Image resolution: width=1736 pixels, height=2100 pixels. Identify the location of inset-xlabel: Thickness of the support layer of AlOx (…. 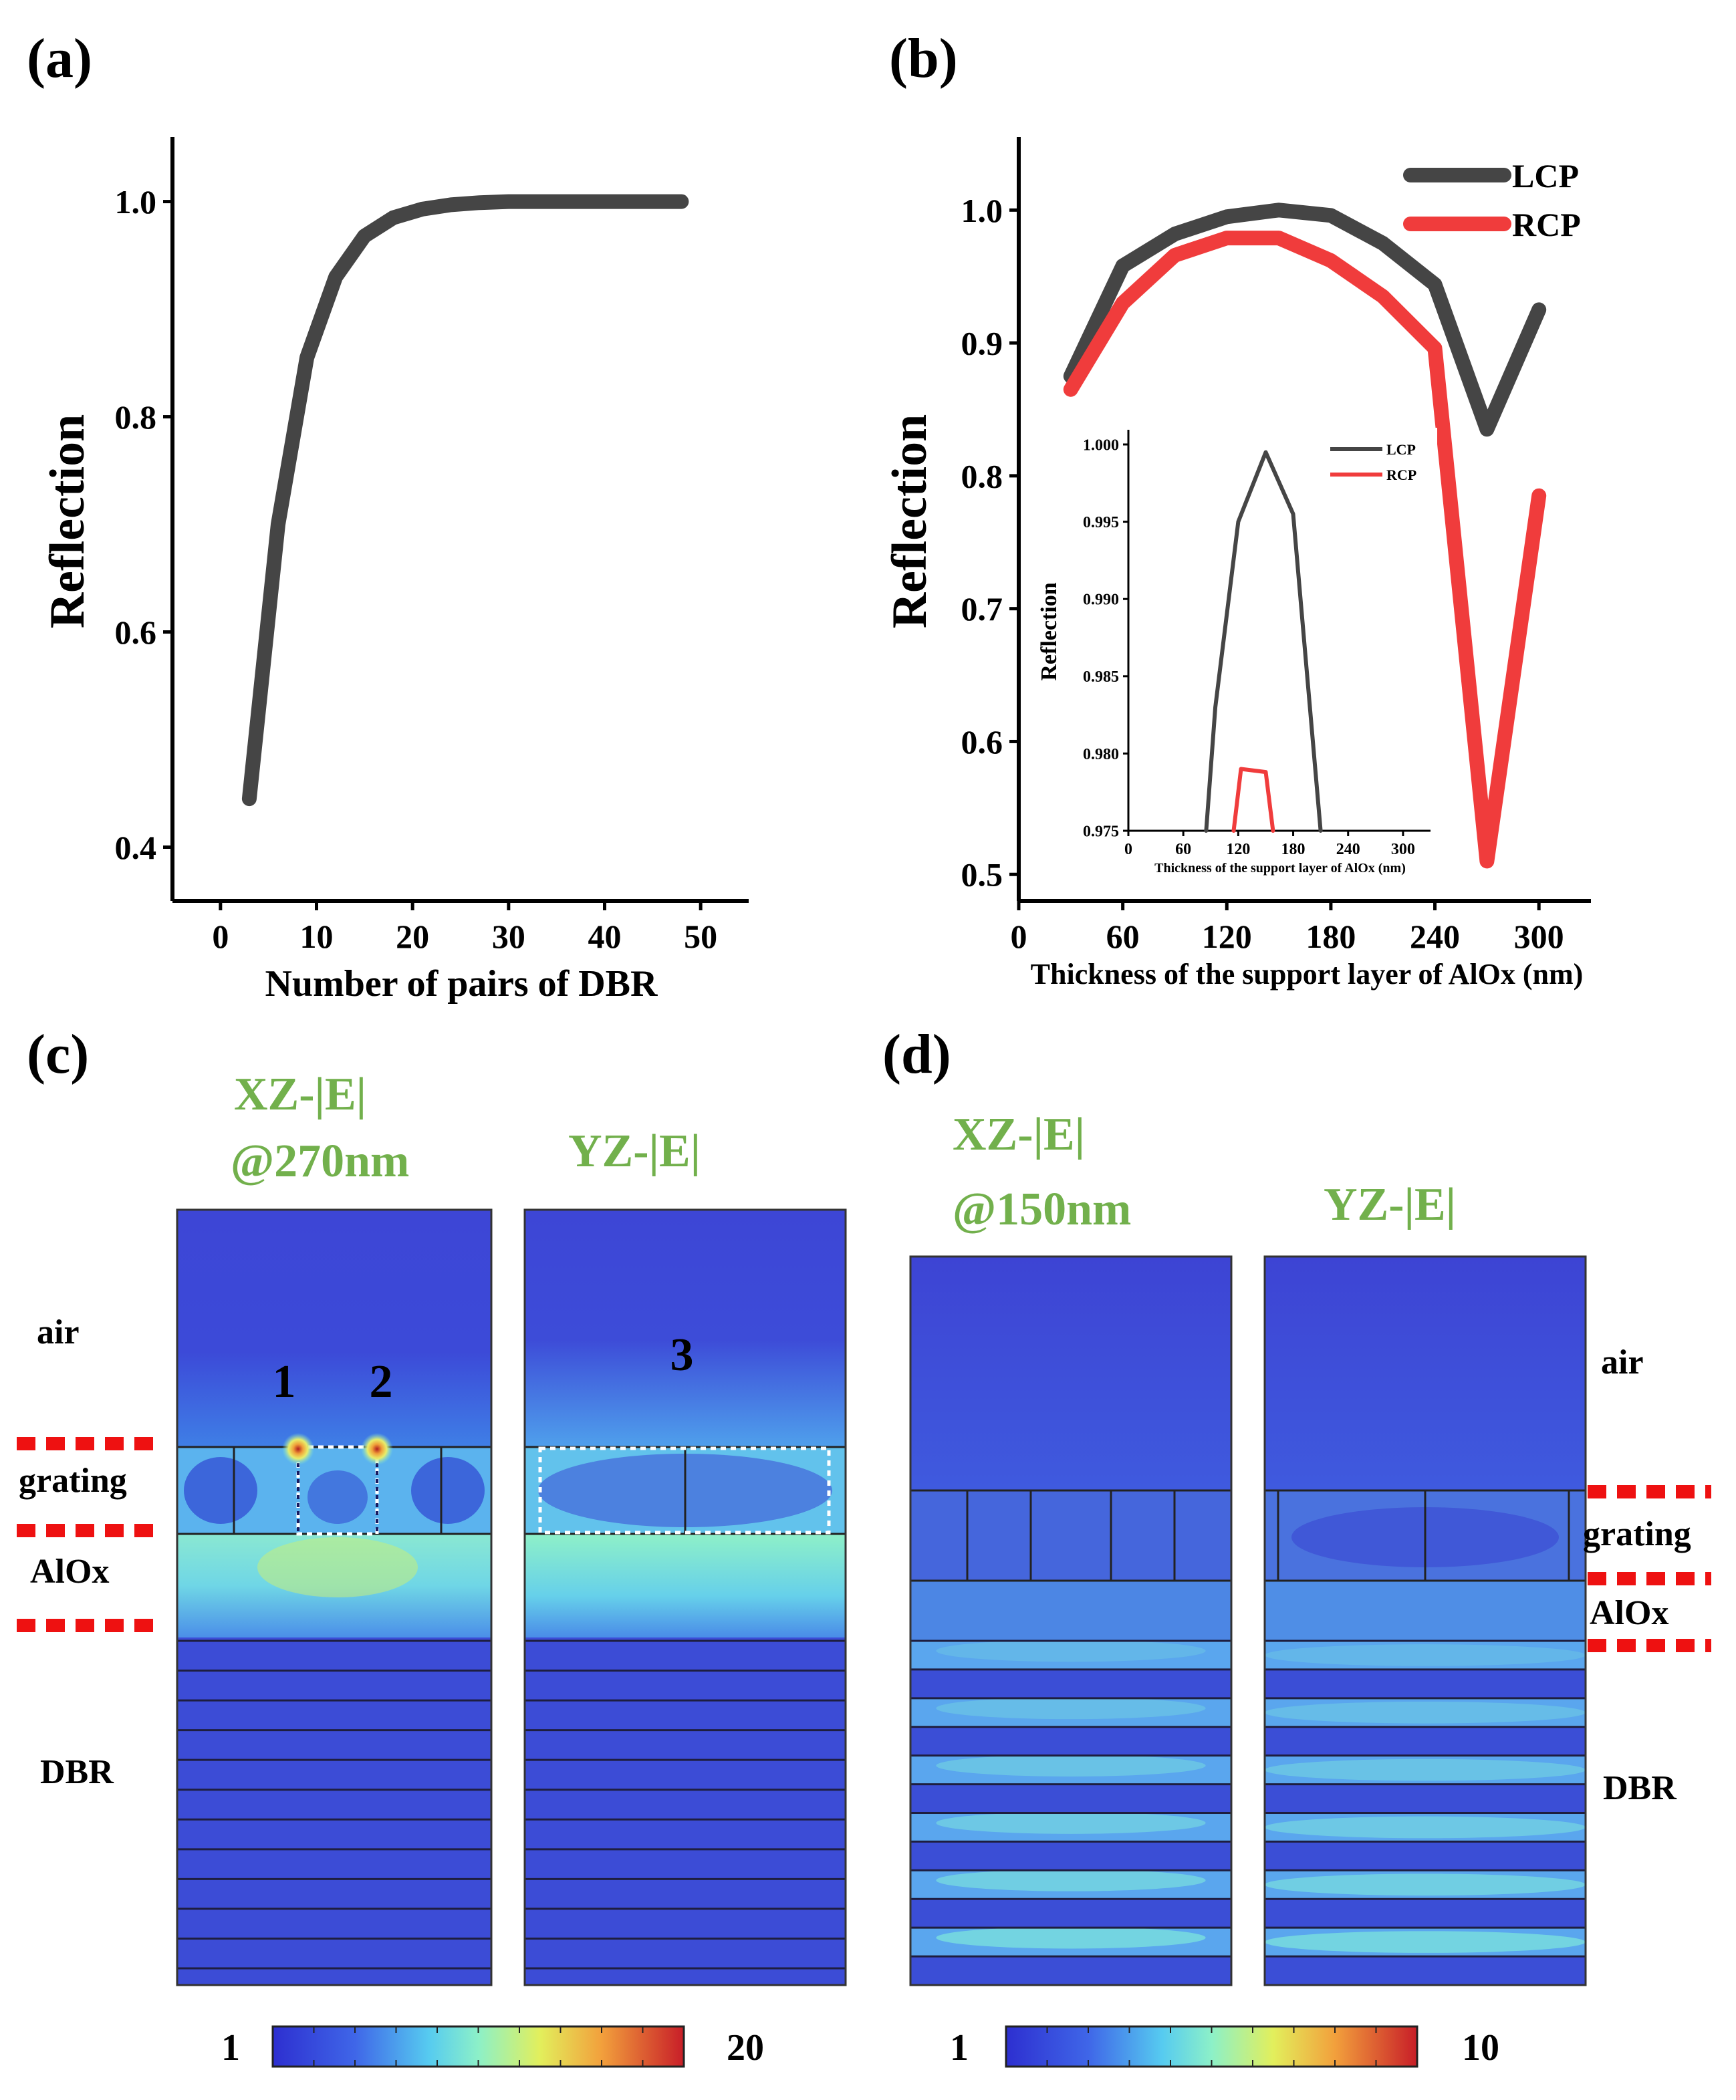
(1280, 868).